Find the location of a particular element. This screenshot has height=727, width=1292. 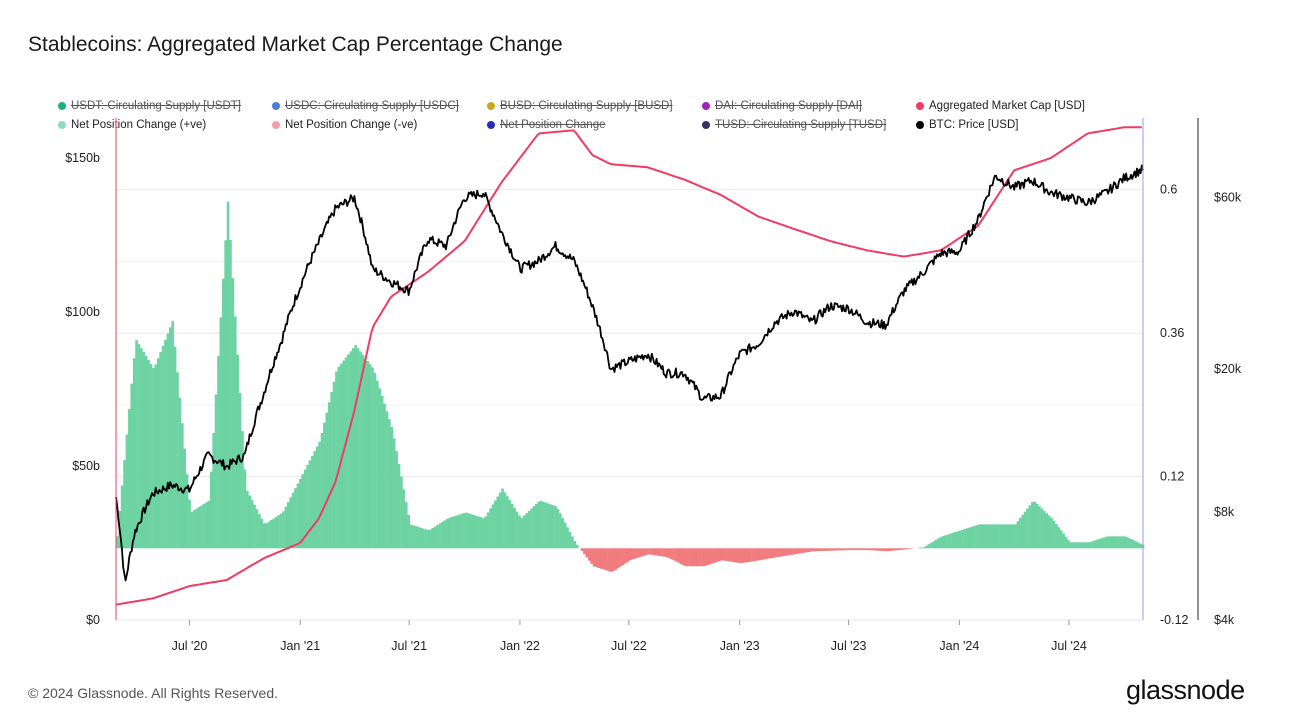

legend-label: Net Position Change (+ve) is located at coordinates (139, 125).